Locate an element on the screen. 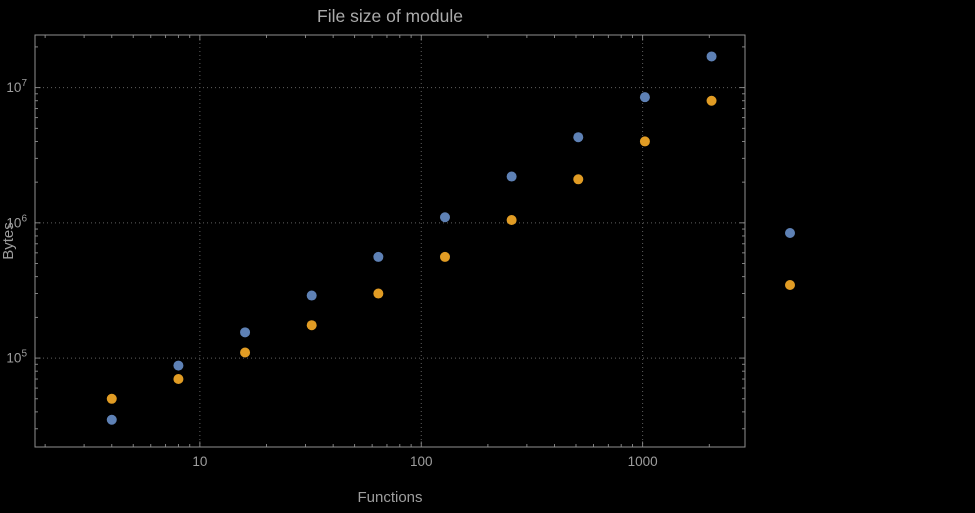 The height and width of the screenshot is (513, 975). y-tick-label: 10⁷ is located at coordinates (16, 86).